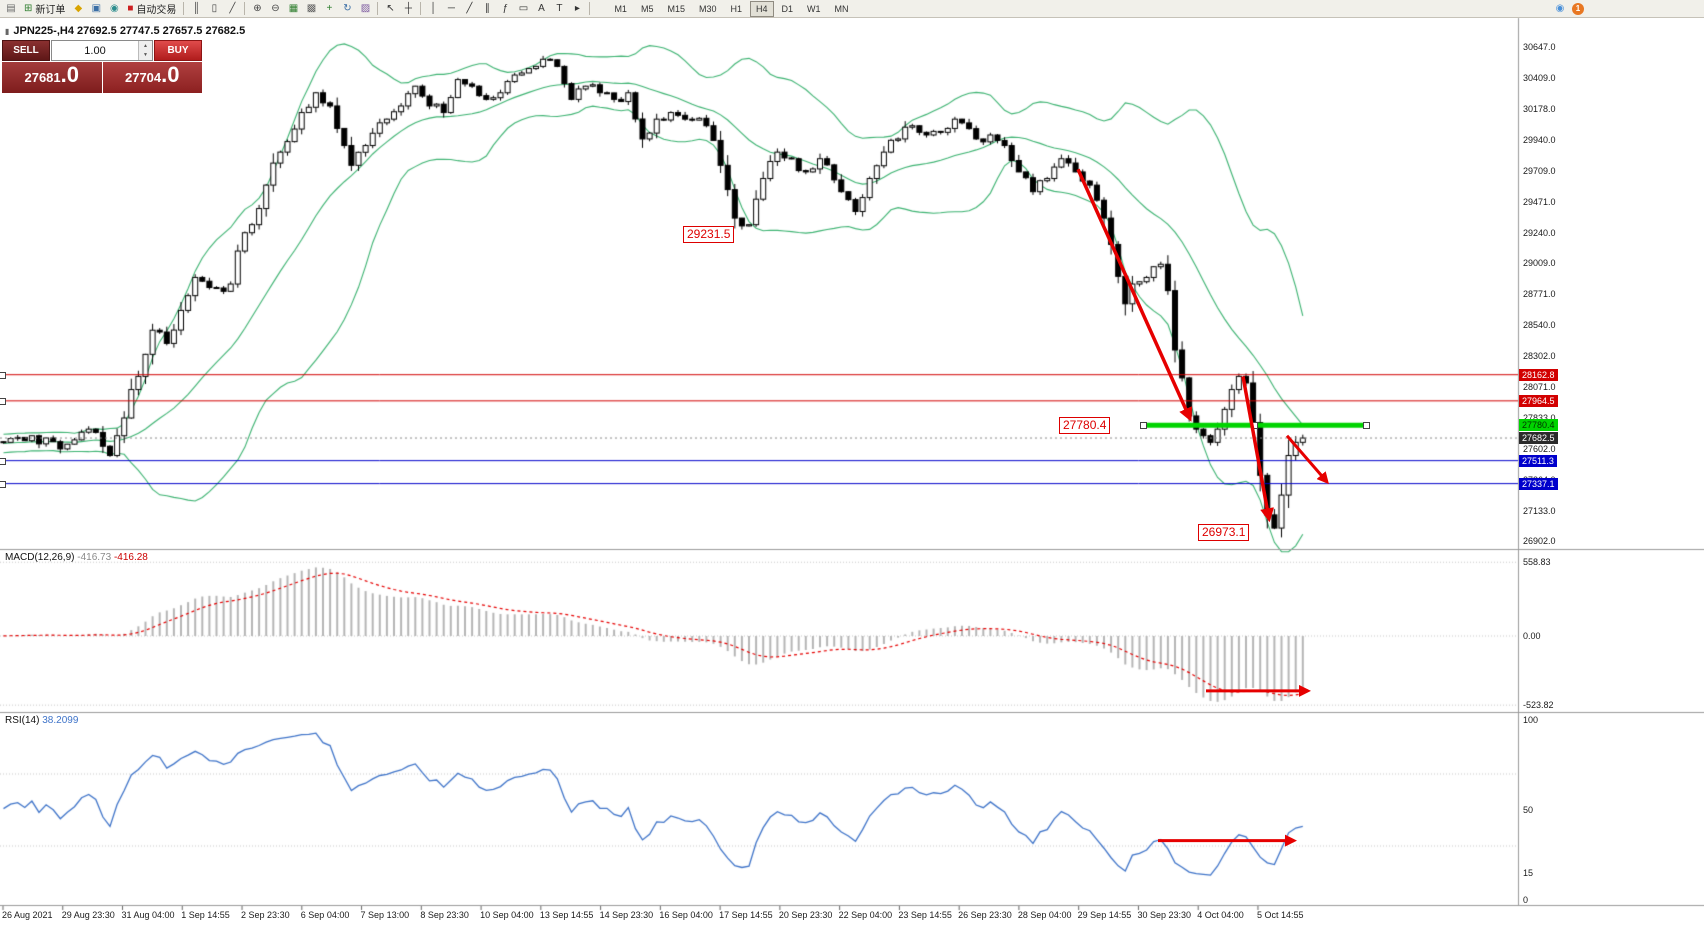  I want to click on notification-badge: 1, so click(1578, 8).